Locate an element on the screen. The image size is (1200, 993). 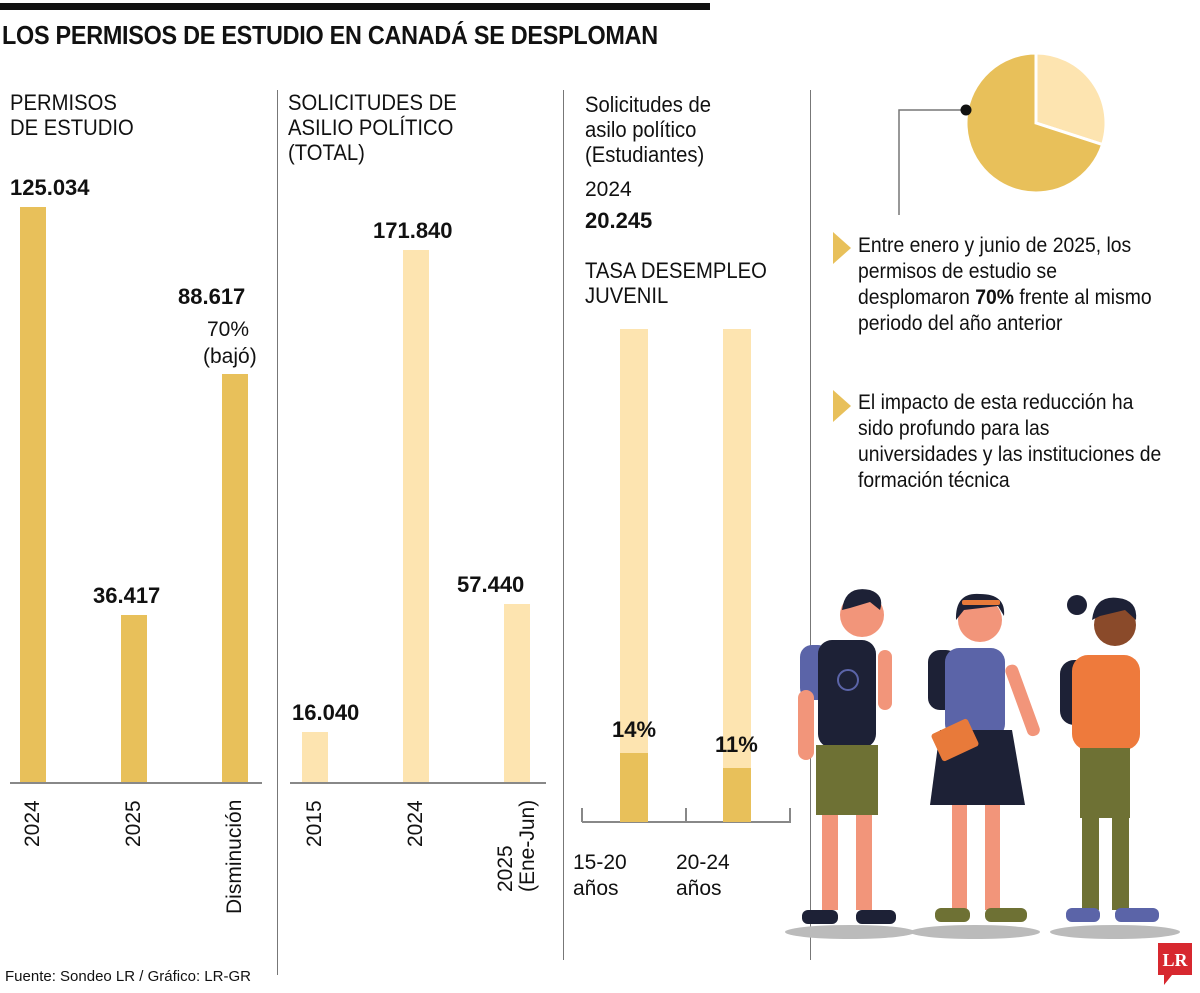
data-label: 16.040 is located at coordinates (326, 713).